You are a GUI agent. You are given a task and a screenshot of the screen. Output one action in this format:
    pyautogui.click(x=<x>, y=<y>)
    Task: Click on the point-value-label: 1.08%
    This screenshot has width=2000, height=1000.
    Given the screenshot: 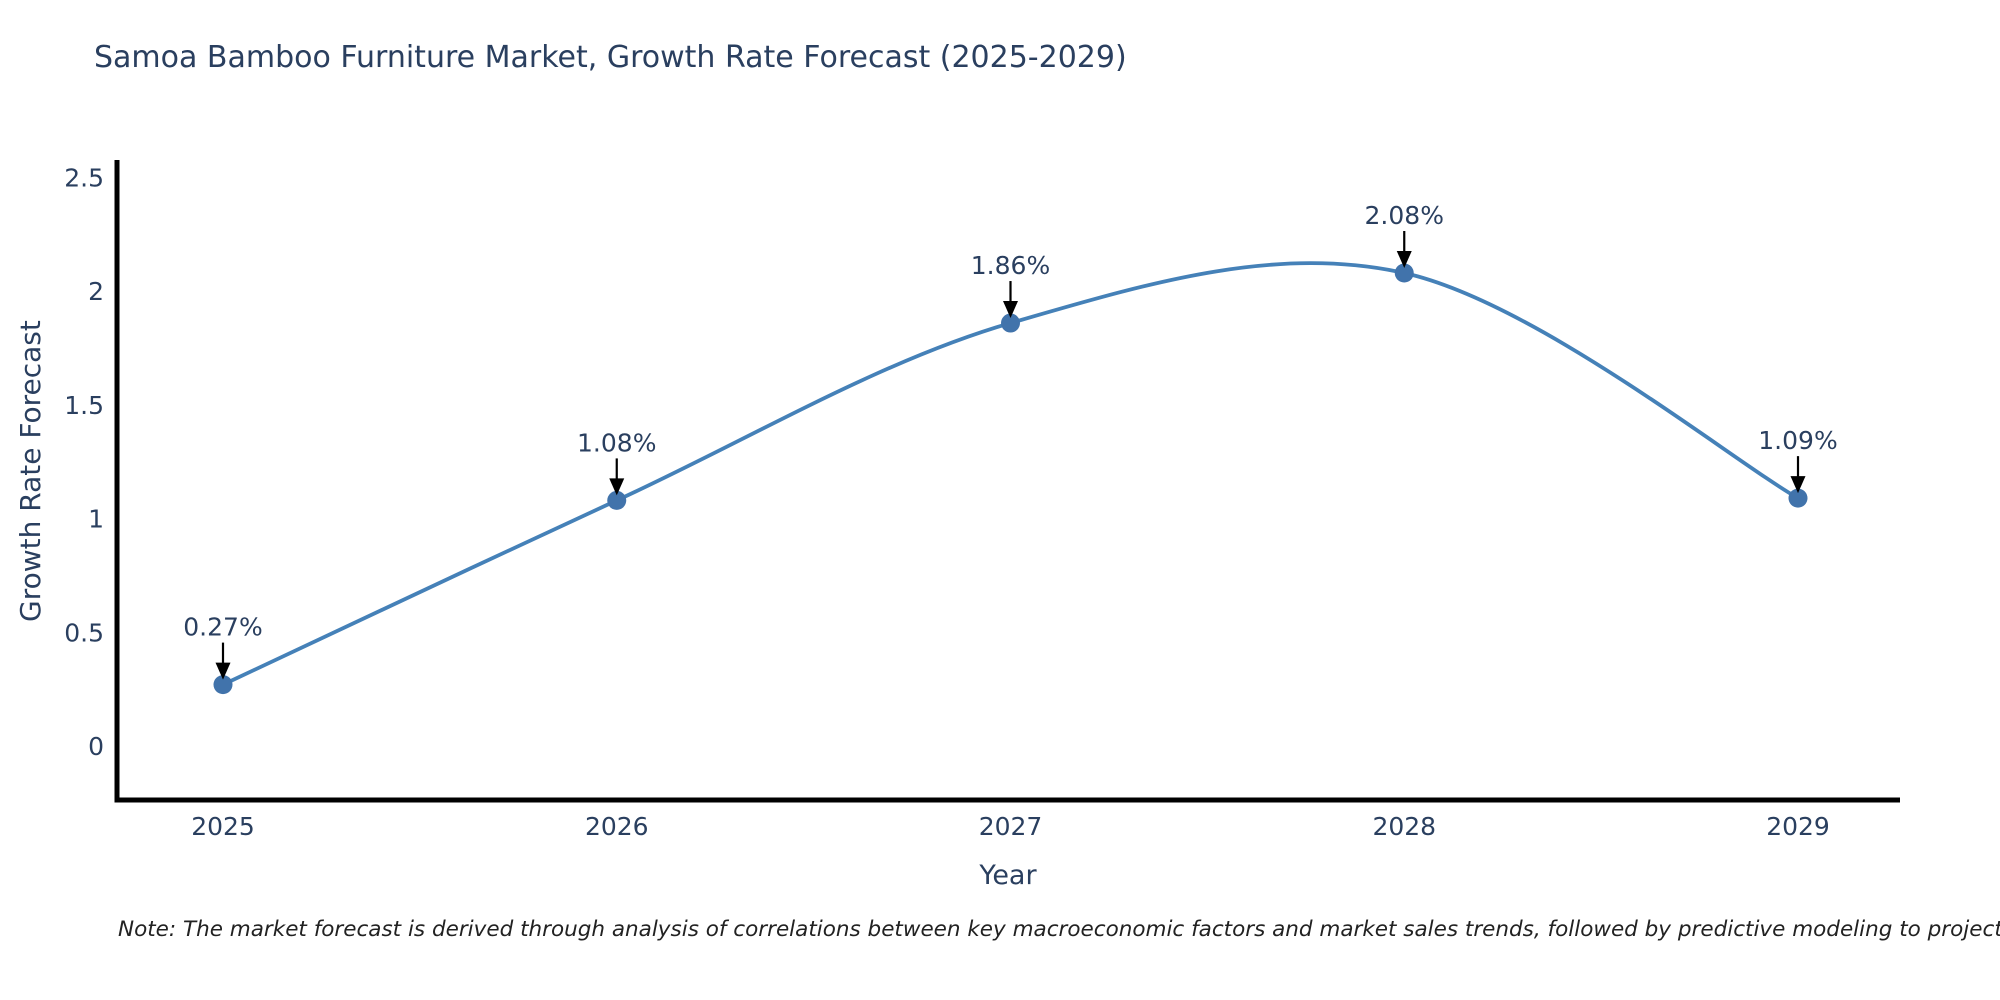 What is the action you would take?
    pyautogui.click(x=616, y=442)
    